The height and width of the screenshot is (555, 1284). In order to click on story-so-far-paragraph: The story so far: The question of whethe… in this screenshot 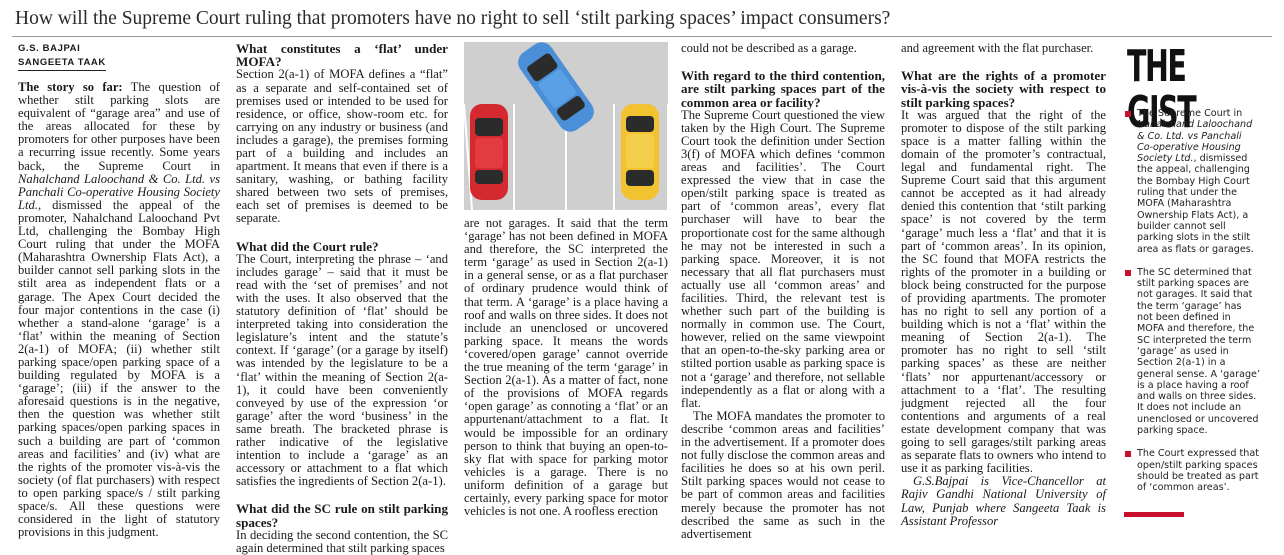, I will do `click(119, 310)`.